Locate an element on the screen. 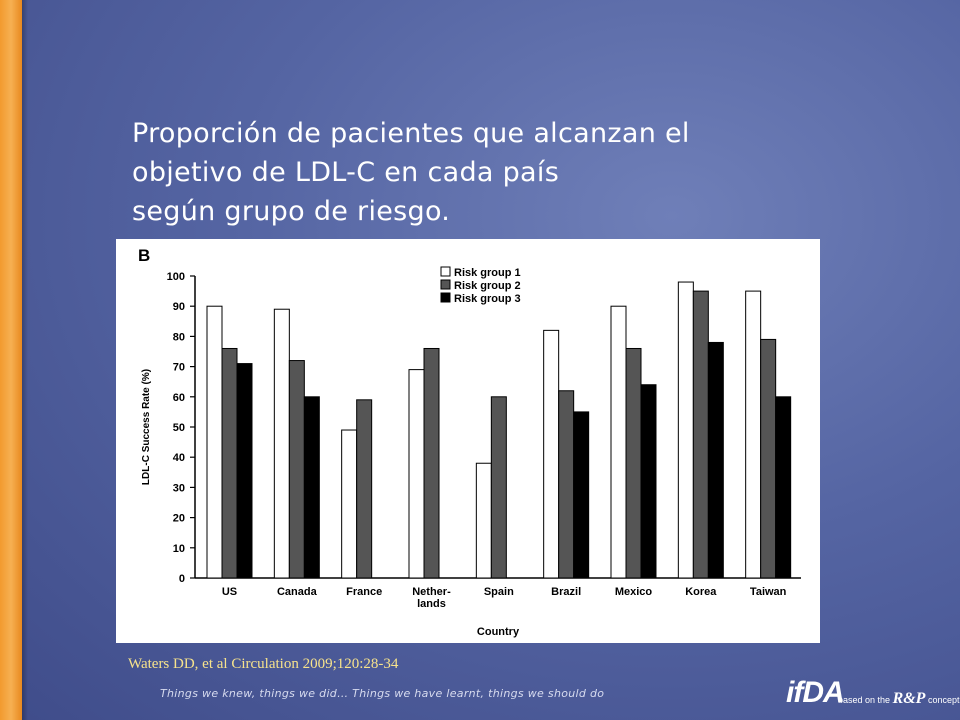 This screenshot has width=960, height=720. legend-label: Risk group 3 is located at coordinates (487, 299).